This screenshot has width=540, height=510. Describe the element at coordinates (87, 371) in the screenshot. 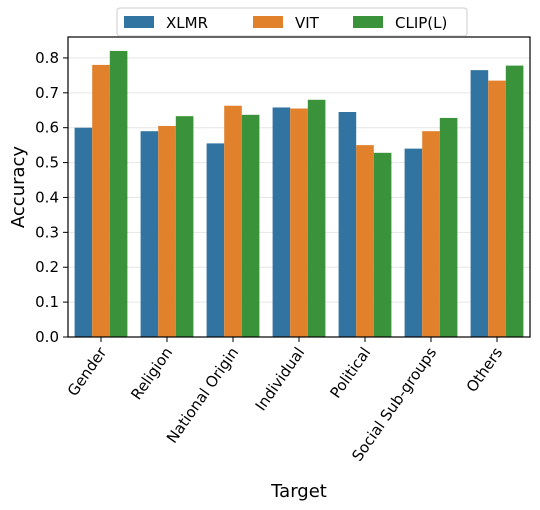

I see `x-tick-label: Gender` at that location.